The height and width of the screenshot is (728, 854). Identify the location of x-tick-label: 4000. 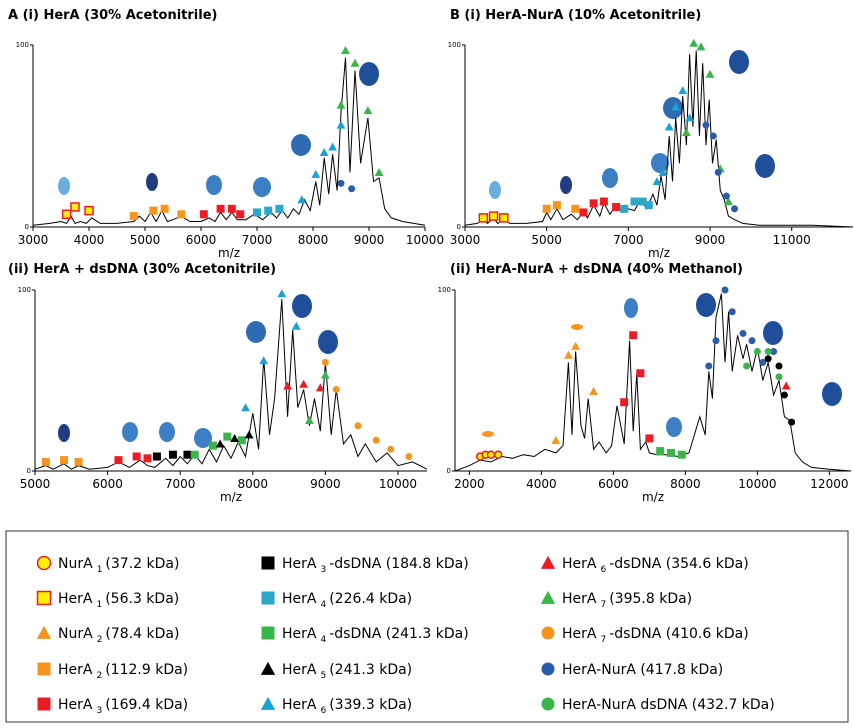
(541, 484).